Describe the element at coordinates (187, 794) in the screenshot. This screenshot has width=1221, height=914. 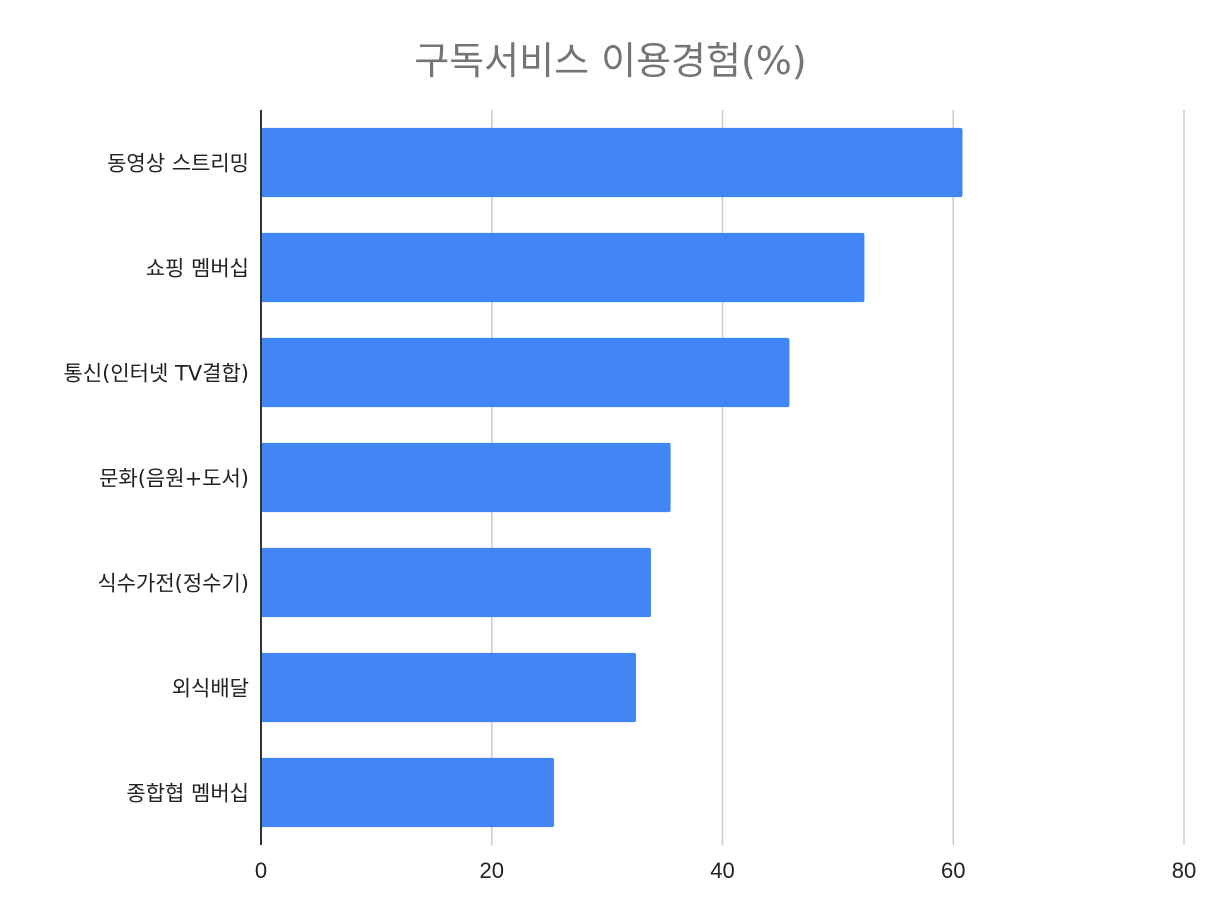
I see `category-label: 종합협 멤버십` at that location.